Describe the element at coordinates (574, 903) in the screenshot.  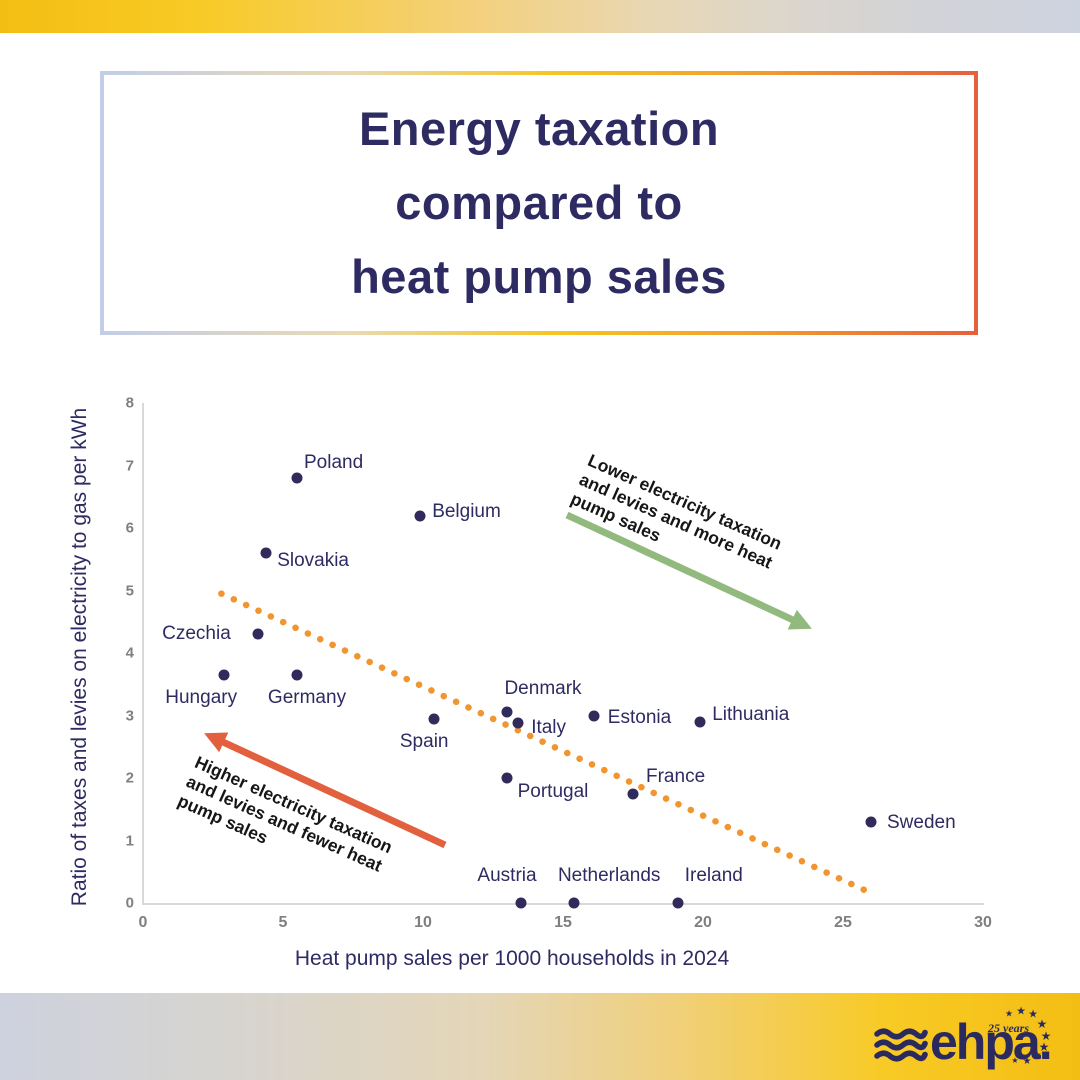
I see `data-point-netherlands` at that location.